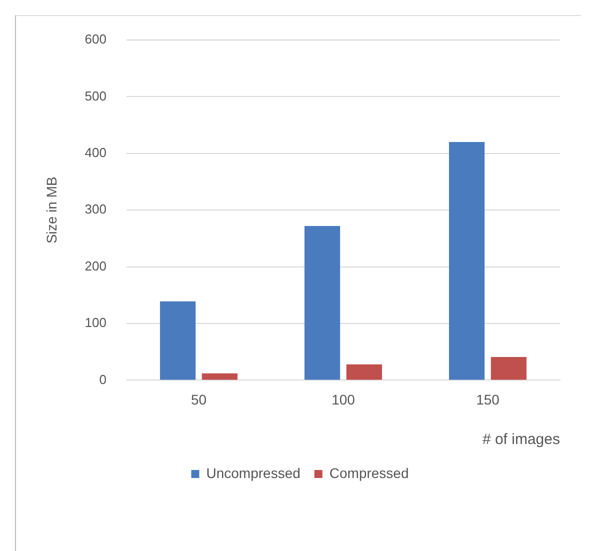  What do you see at coordinates (95, 209) in the screenshot?
I see `y-tick-label: 300` at bounding box center [95, 209].